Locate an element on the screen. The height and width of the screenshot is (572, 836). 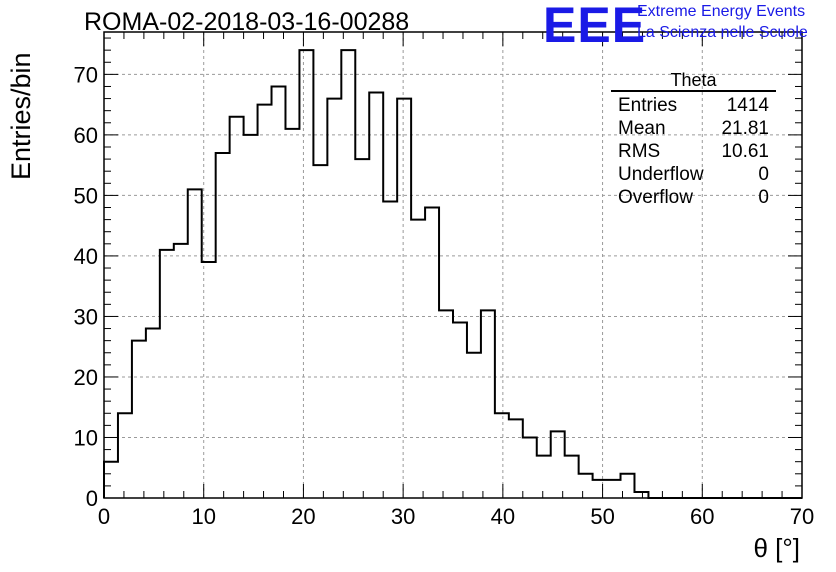
stats-label: Underflow is located at coordinates (661, 174).